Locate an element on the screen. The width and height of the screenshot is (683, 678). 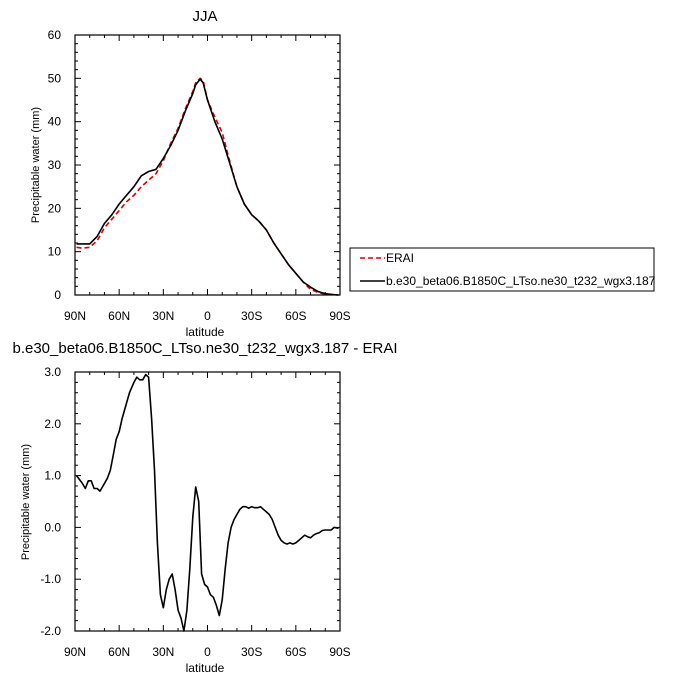
y-tick-label: -2.0 is located at coordinates (50, 631).